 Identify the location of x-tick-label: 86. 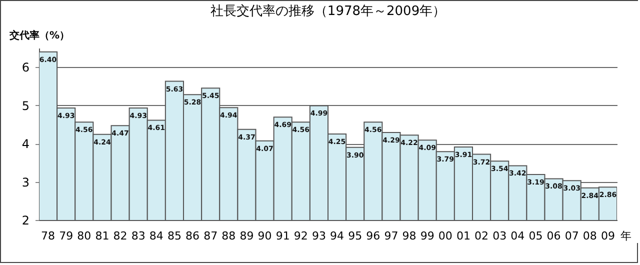
(193, 236).